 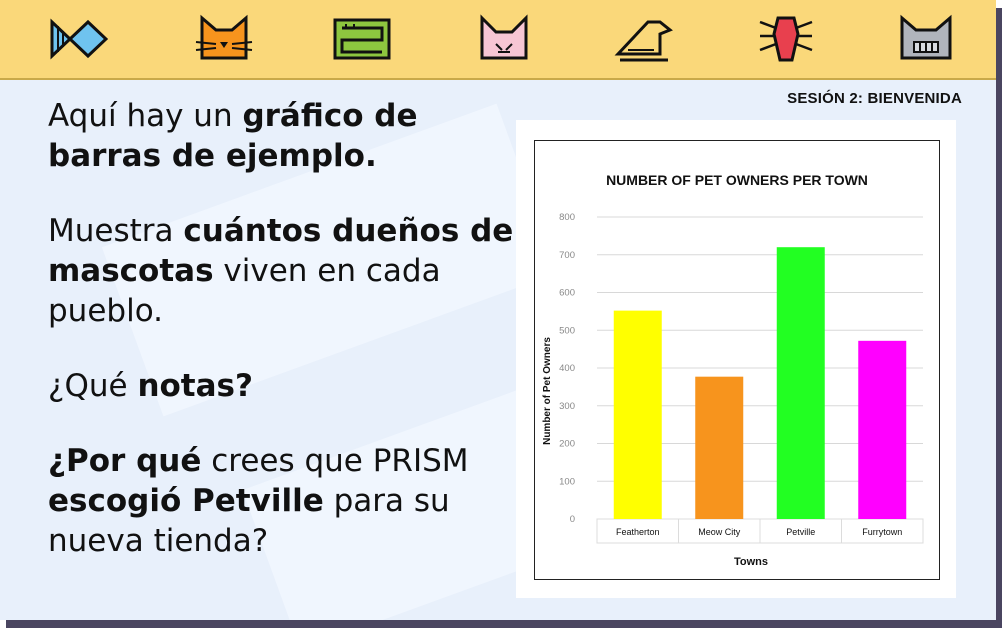 I want to click on chart-title: NUMBER OF PET OWNERS PER TOWN, so click(x=737, y=180).